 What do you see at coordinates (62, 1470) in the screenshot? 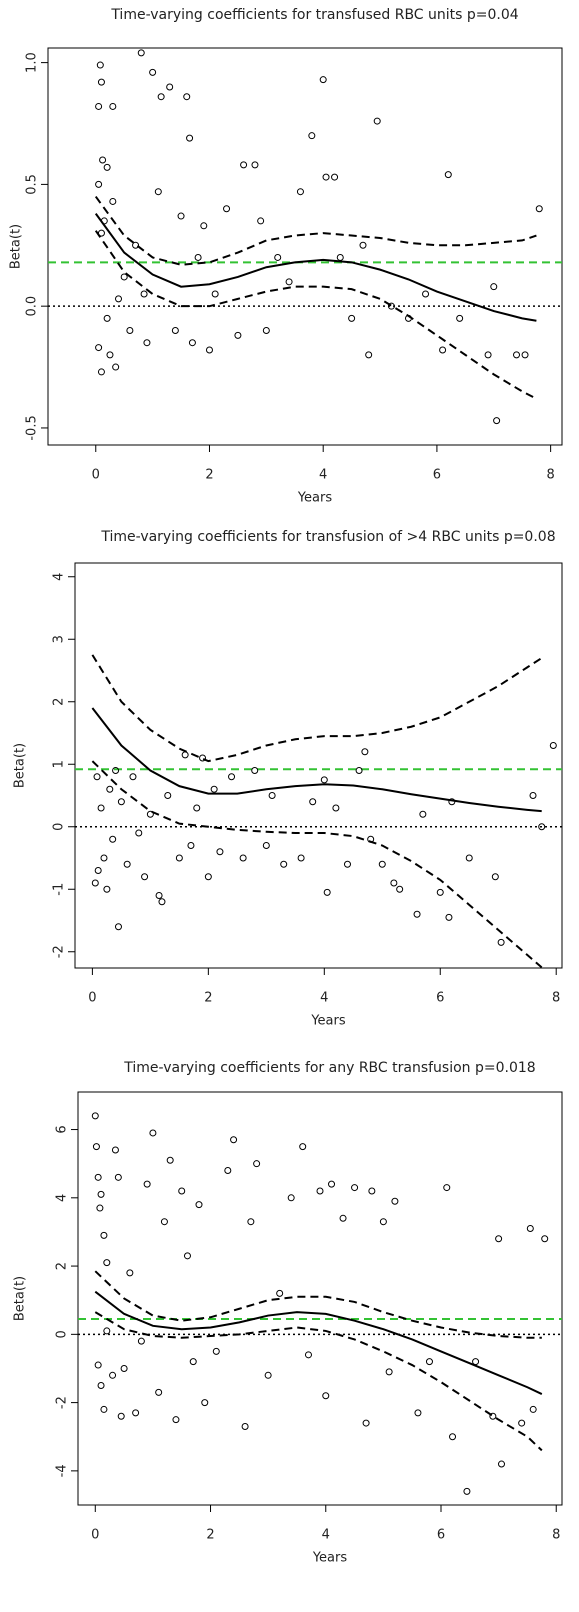
I see `y-tick-label: -4` at bounding box center [62, 1470].